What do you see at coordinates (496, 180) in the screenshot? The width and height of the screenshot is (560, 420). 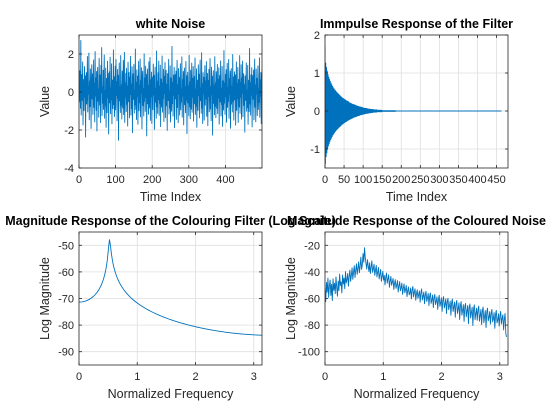 I see `x-tick-label: 450` at bounding box center [496, 180].